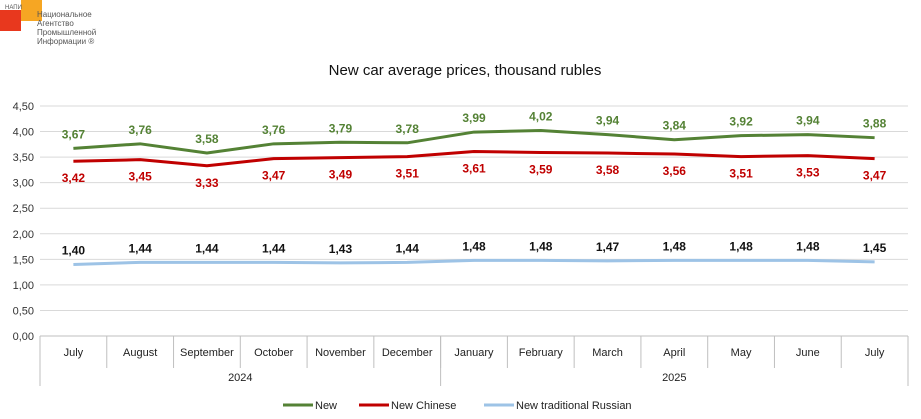 This screenshot has height=419, width=921. I want to click on data-label: 3,92, so click(741, 122).